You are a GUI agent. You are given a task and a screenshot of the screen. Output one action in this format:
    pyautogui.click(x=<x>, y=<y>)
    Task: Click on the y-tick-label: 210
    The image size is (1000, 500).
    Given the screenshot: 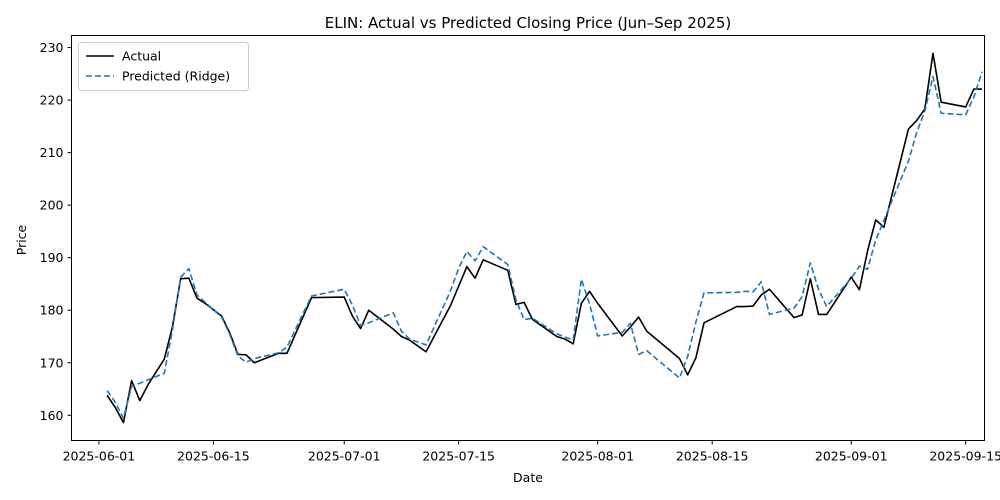 What is the action you would take?
    pyautogui.click(x=52, y=152)
    